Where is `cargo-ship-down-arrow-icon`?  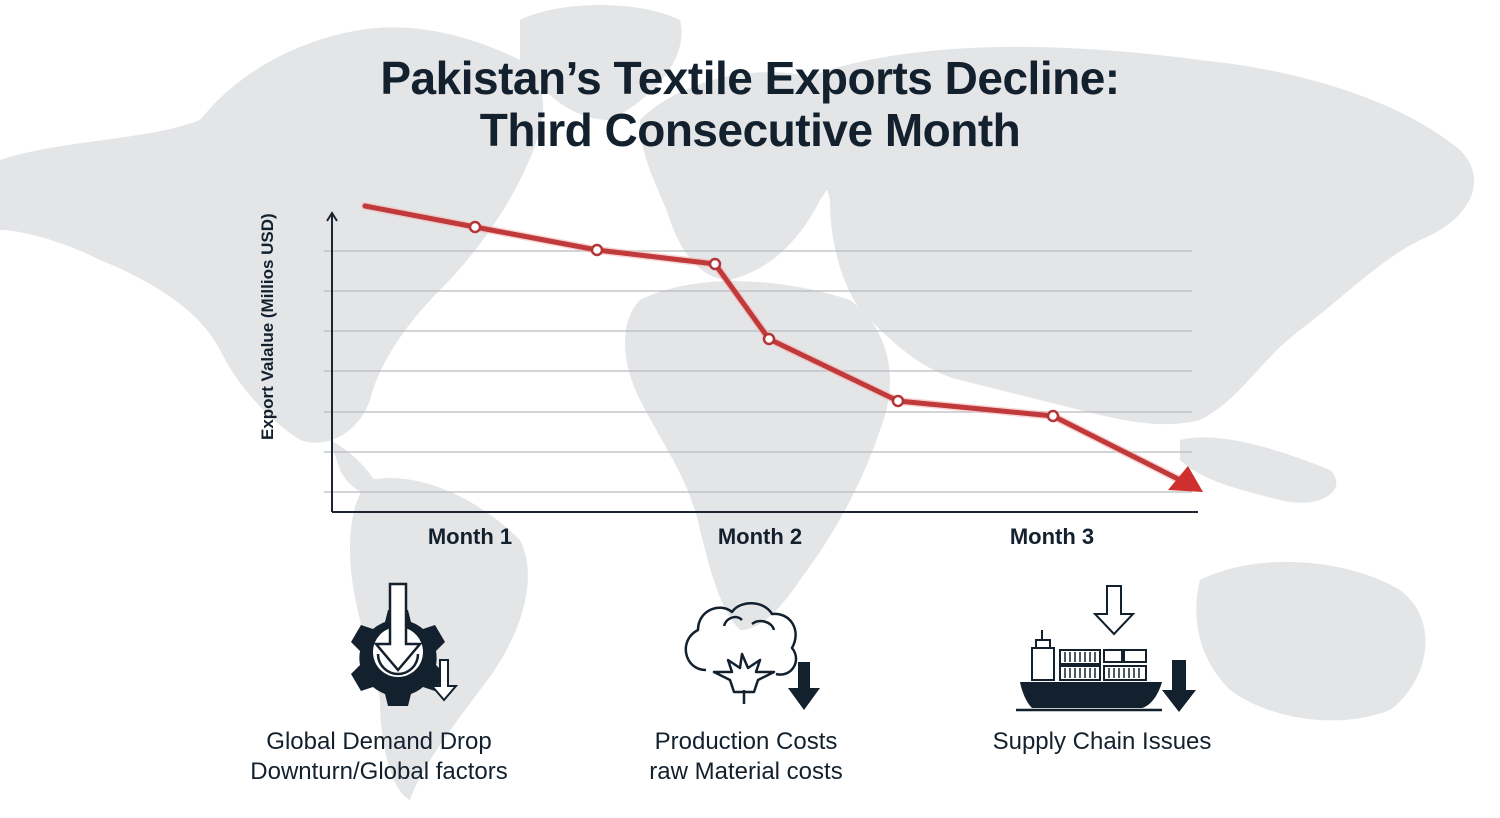
cargo-ship-down-arrow-icon is located at coordinates (1106, 648).